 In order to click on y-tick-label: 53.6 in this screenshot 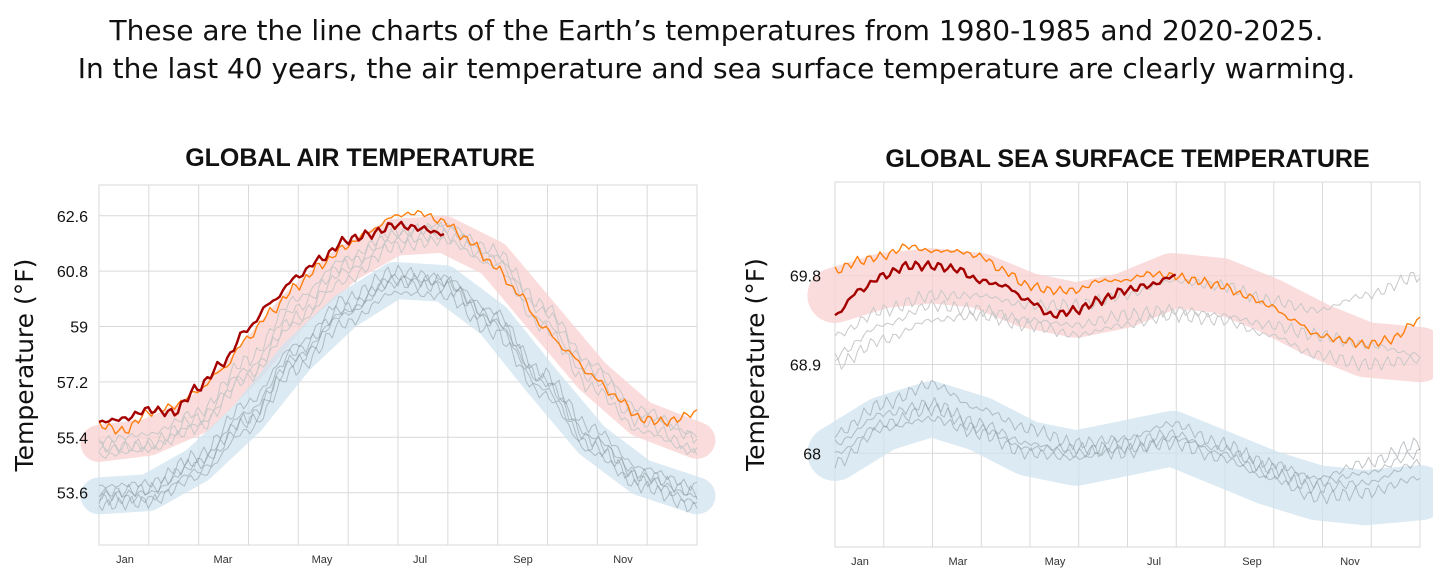, I will do `click(72, 494)`.